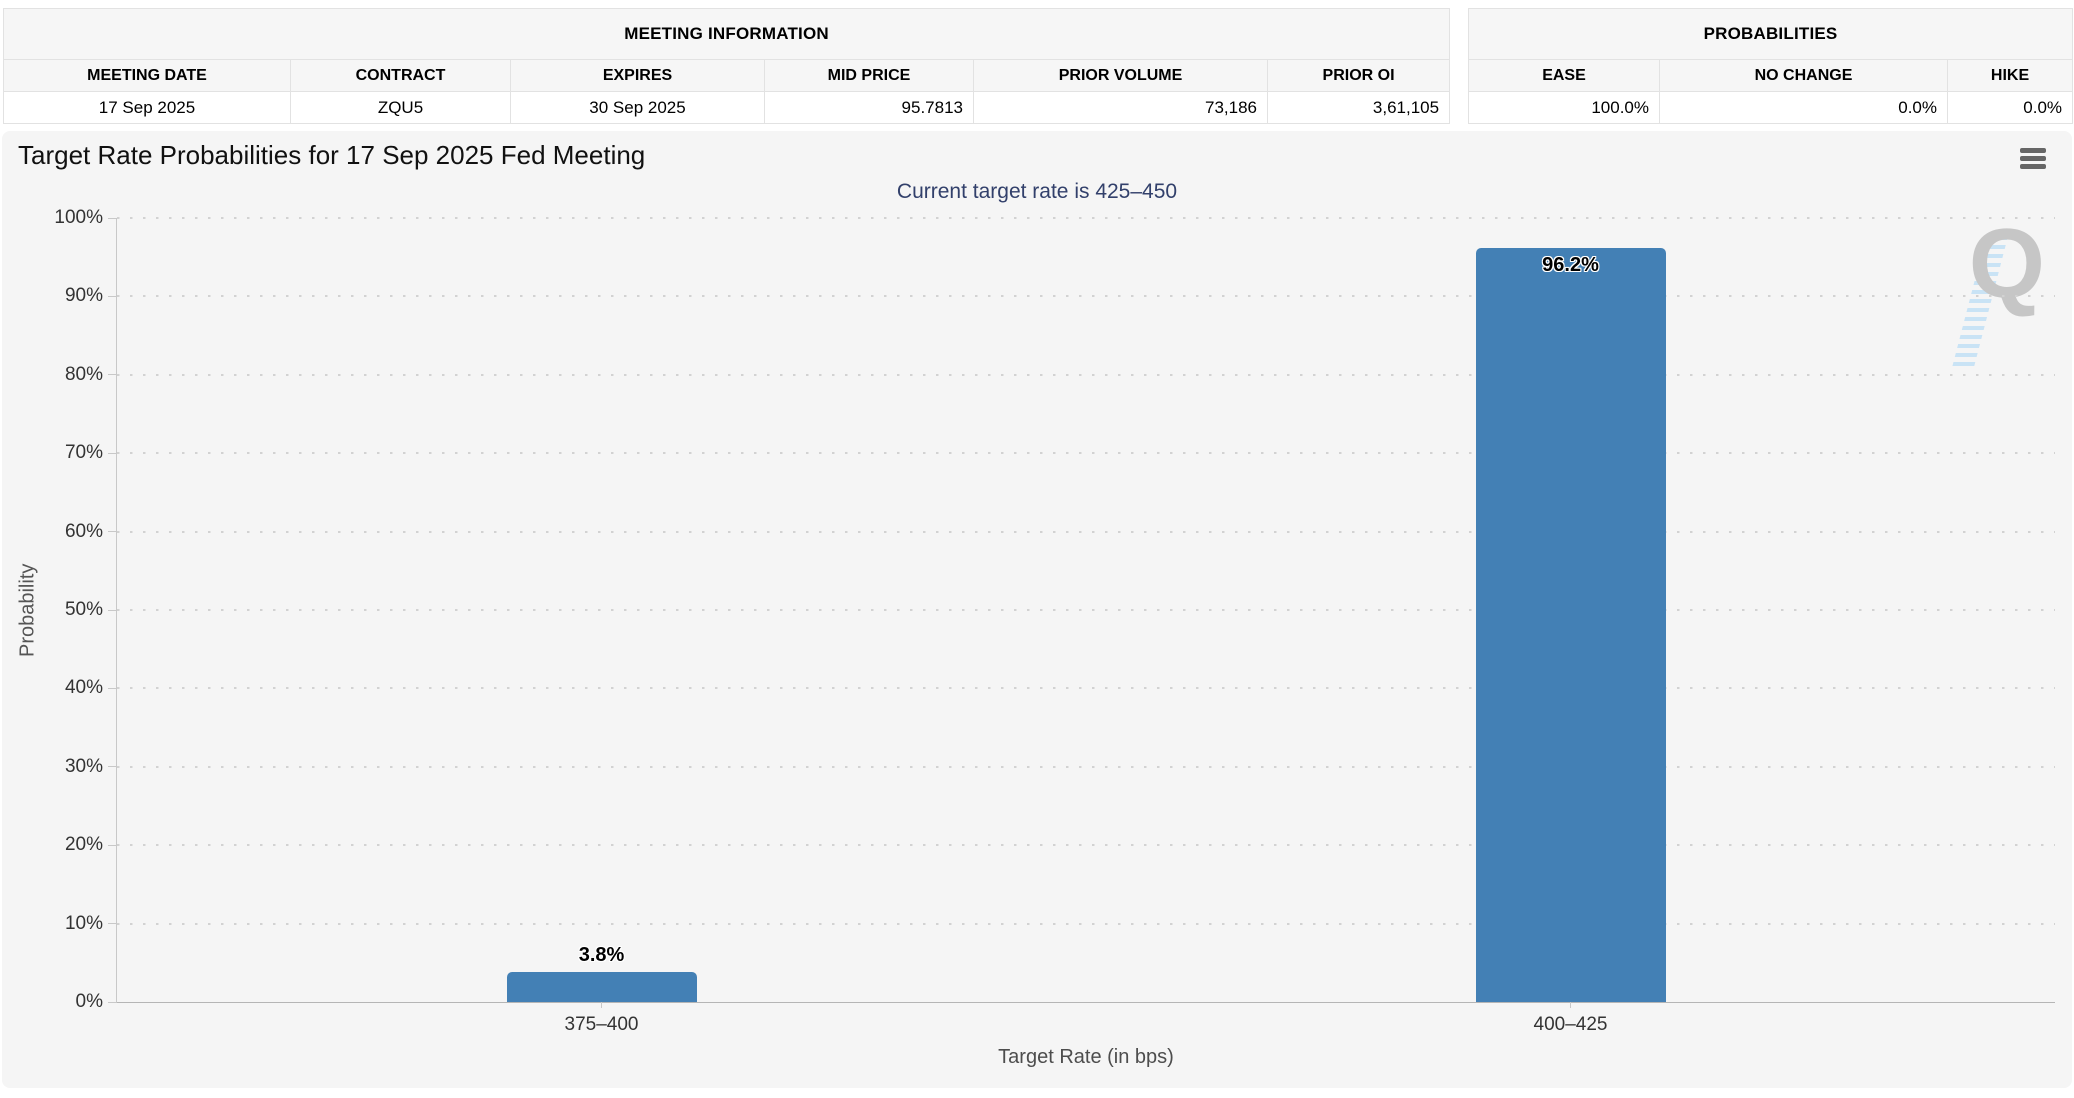  Describe the element at coordinates (1980, 302) in the screenshot. I see `watermark-stripes-icon` at that location.